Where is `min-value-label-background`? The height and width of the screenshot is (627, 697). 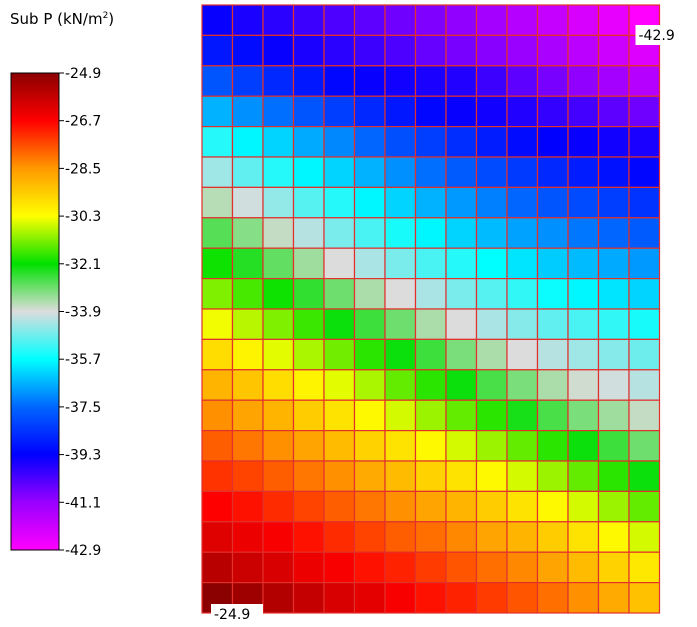 min-value-label-background is located at coordinates (659, 35).